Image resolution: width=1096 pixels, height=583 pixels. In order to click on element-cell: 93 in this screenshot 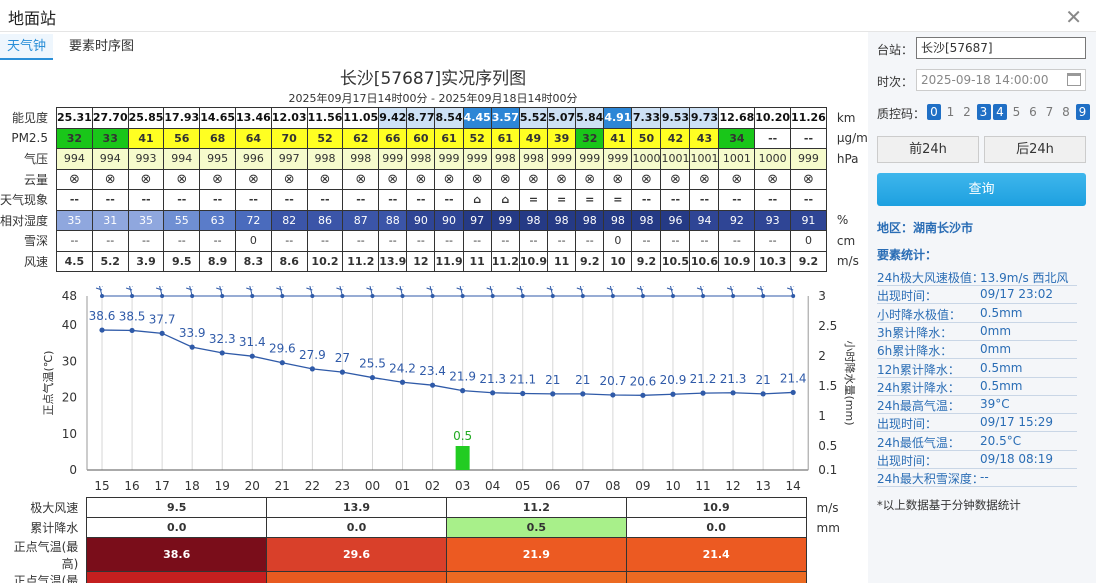, I will do `click(773, 220)`.